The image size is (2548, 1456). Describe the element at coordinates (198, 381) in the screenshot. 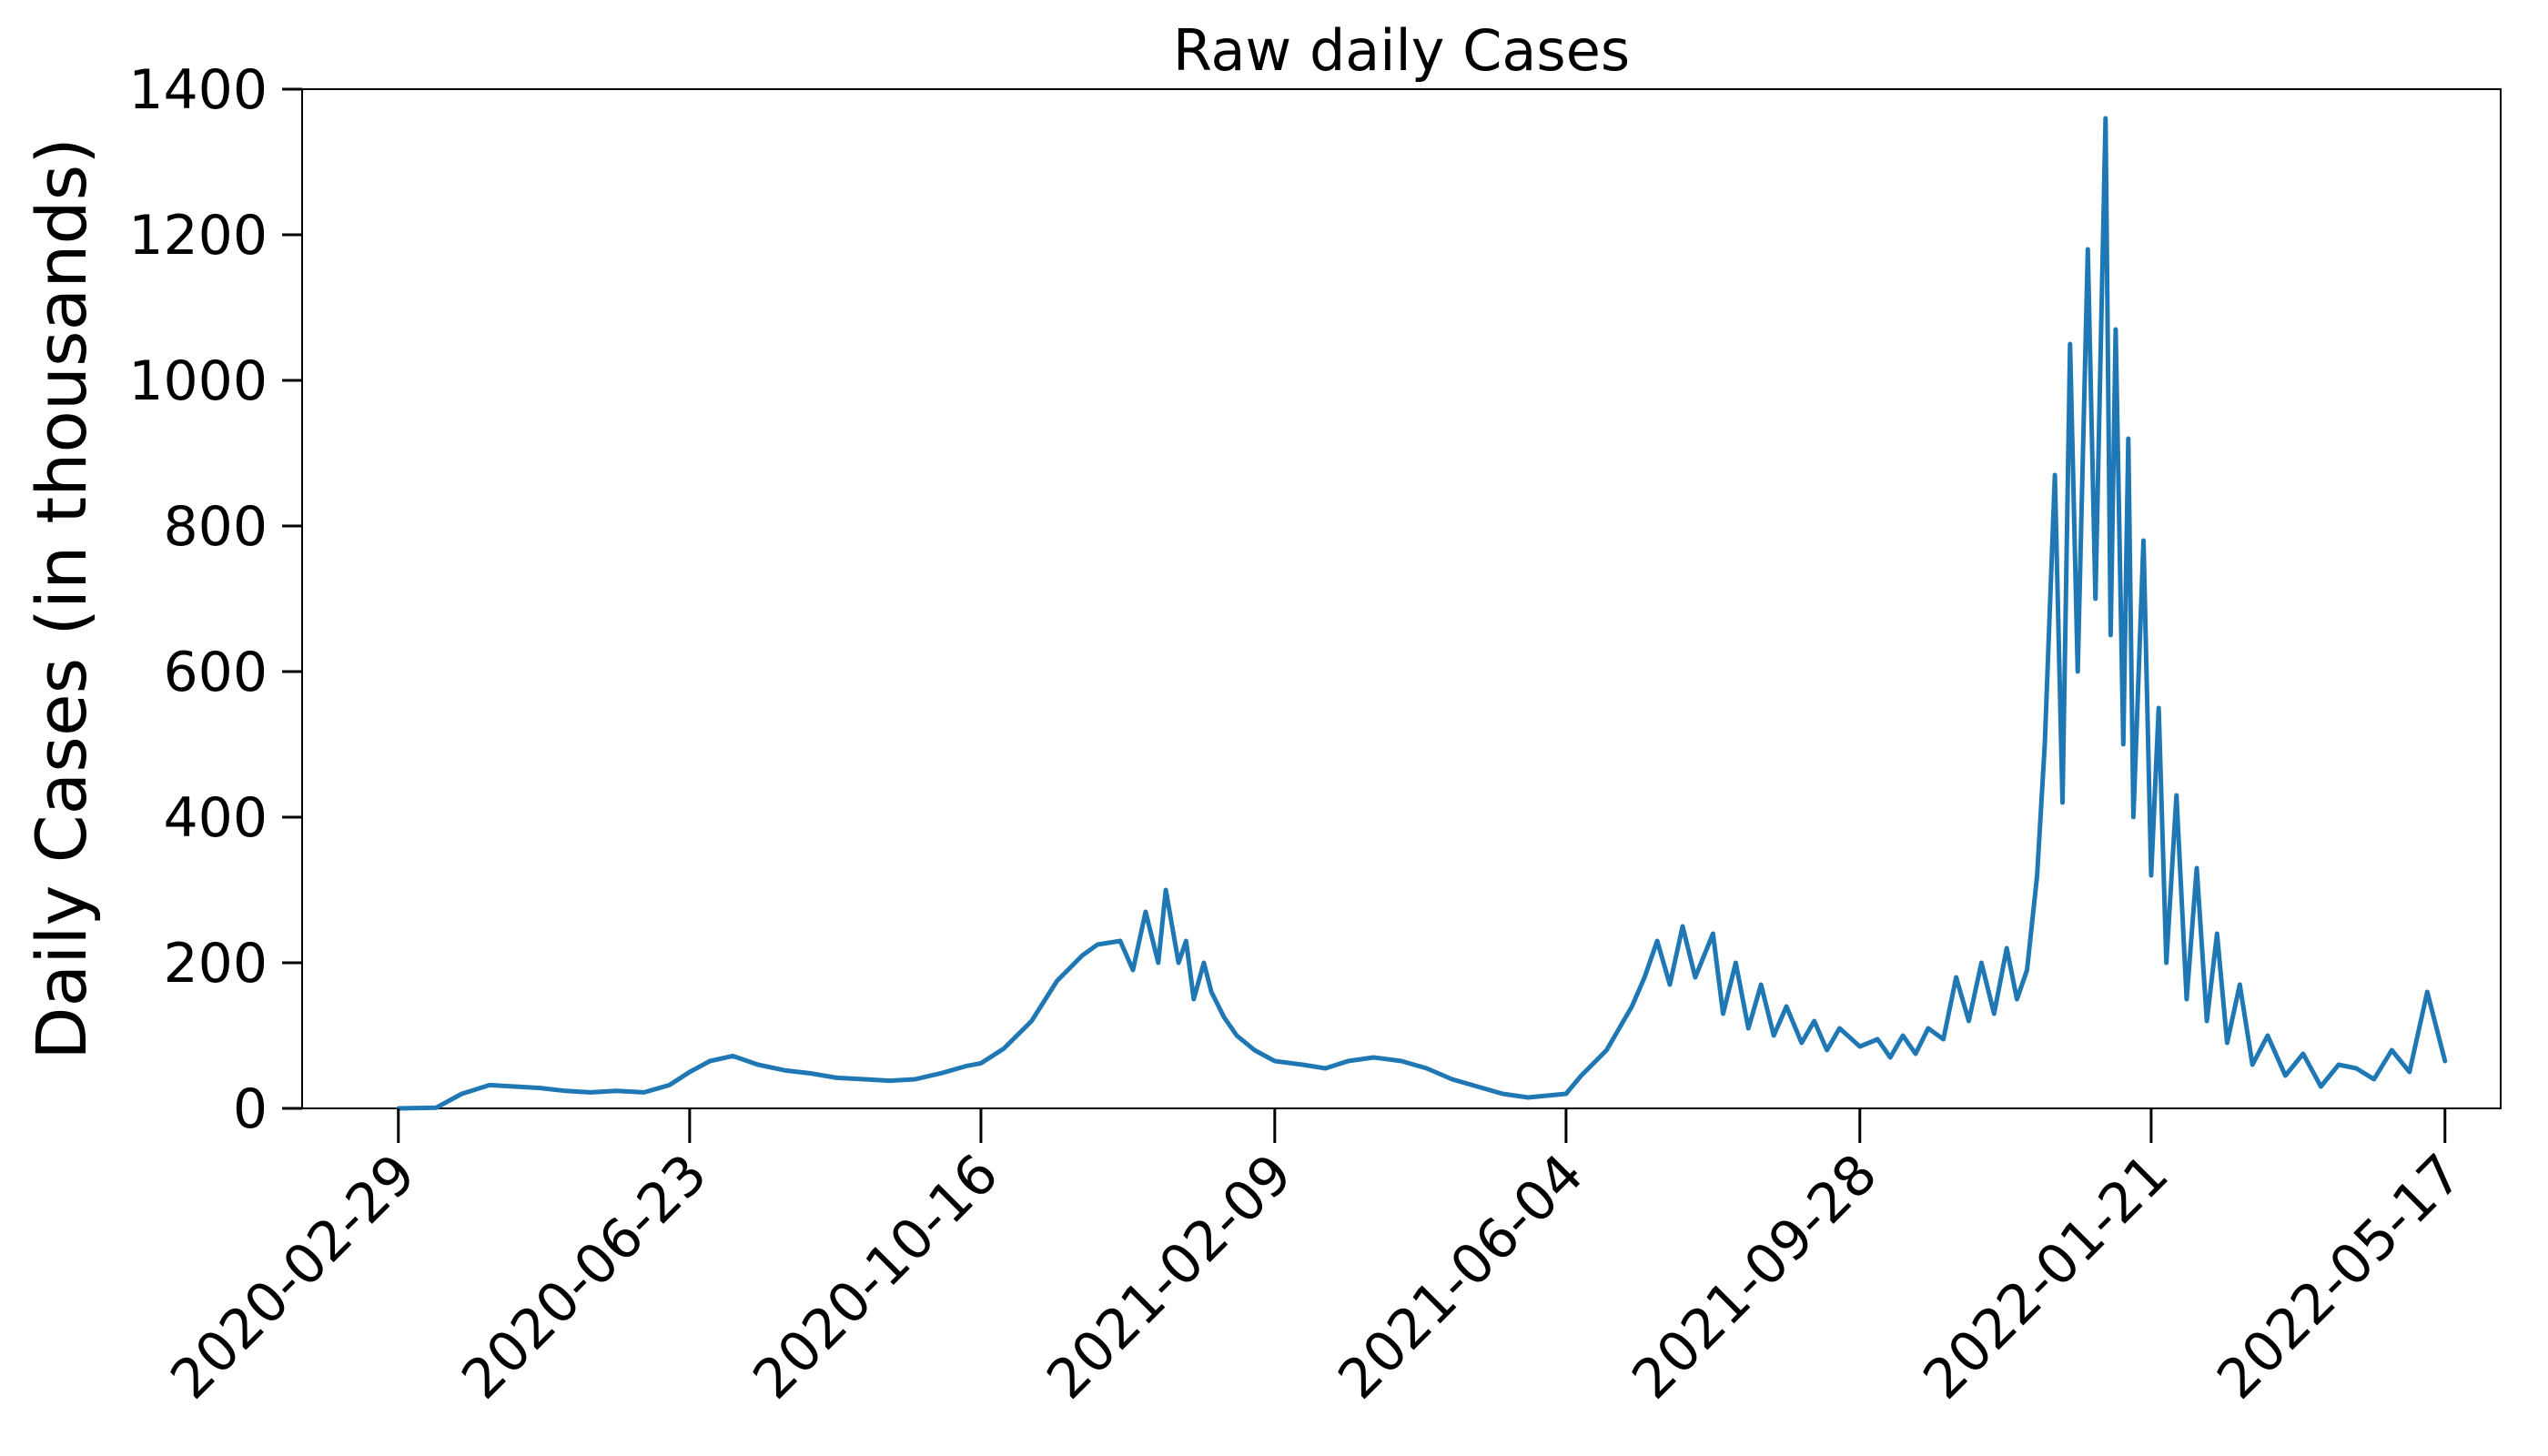

I see `y-tick-label: 1000` at that location.